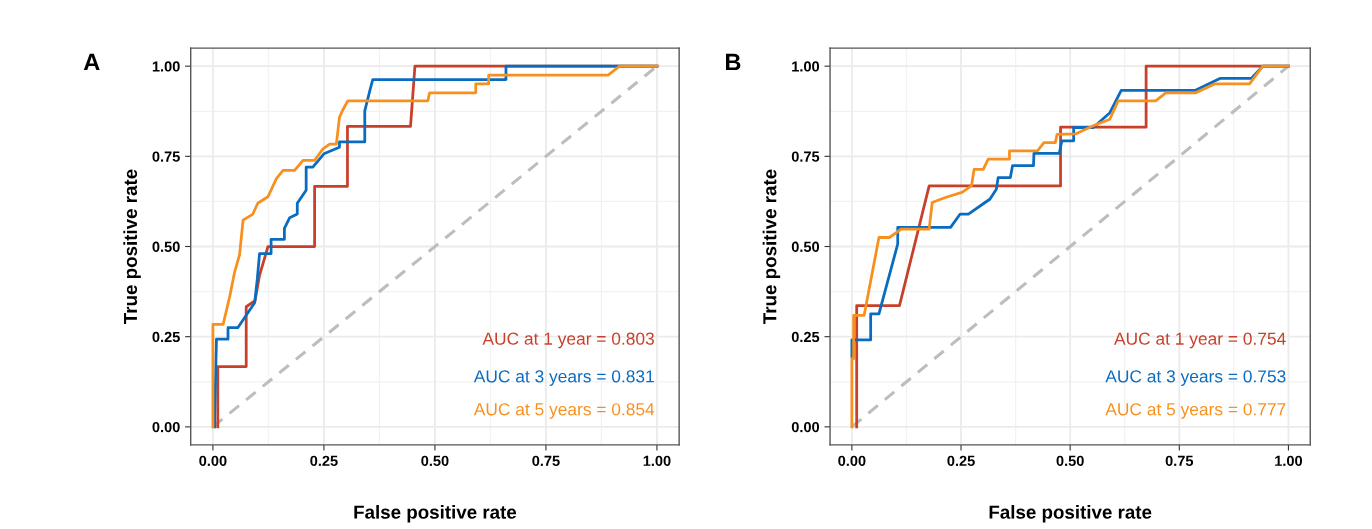  I want to click on annotation: AUC at 5 years = 0.777, so click(1195, 411).